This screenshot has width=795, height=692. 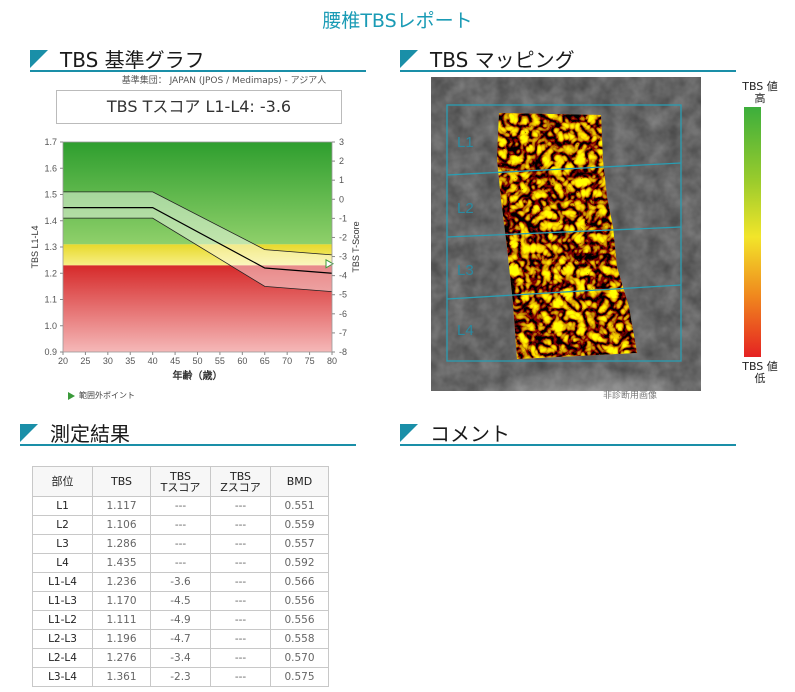 What do you see at coordinates (130, 361) in the screenshot?
I see `x-tick-label: 35` at bounding box center [130, 361].